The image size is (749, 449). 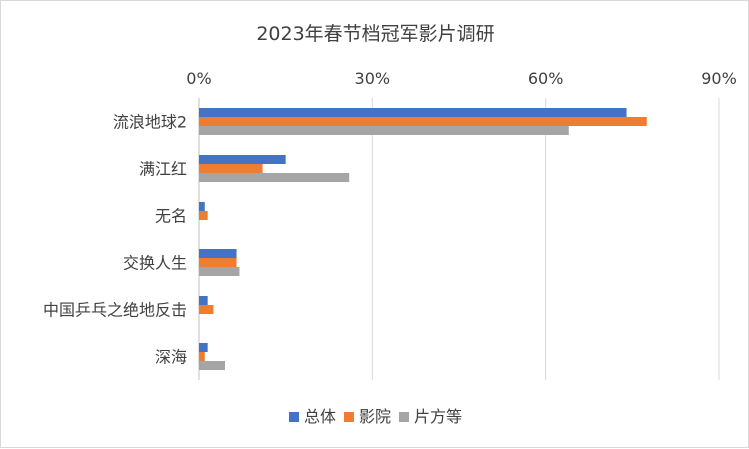 What do you see at coordinates (461, 78) in the screenshot?
I see `x-axis-ticks: 0% 30% 60% 90%` at bounding box center [461, 78].